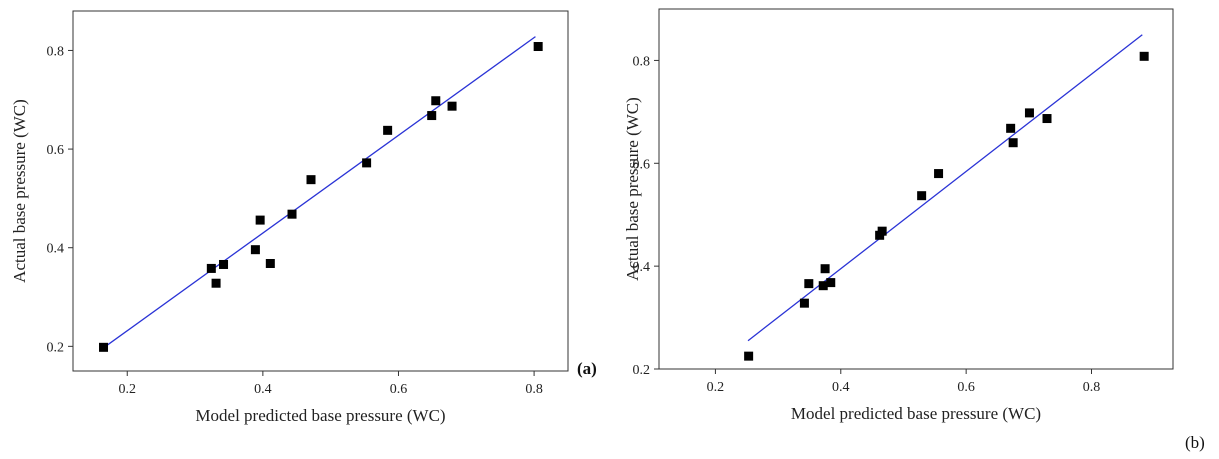  What do you see at coordinates (1195, 442) in the screenshot?
I see `panel-label: (b)` at bounding box center [1195, 442].